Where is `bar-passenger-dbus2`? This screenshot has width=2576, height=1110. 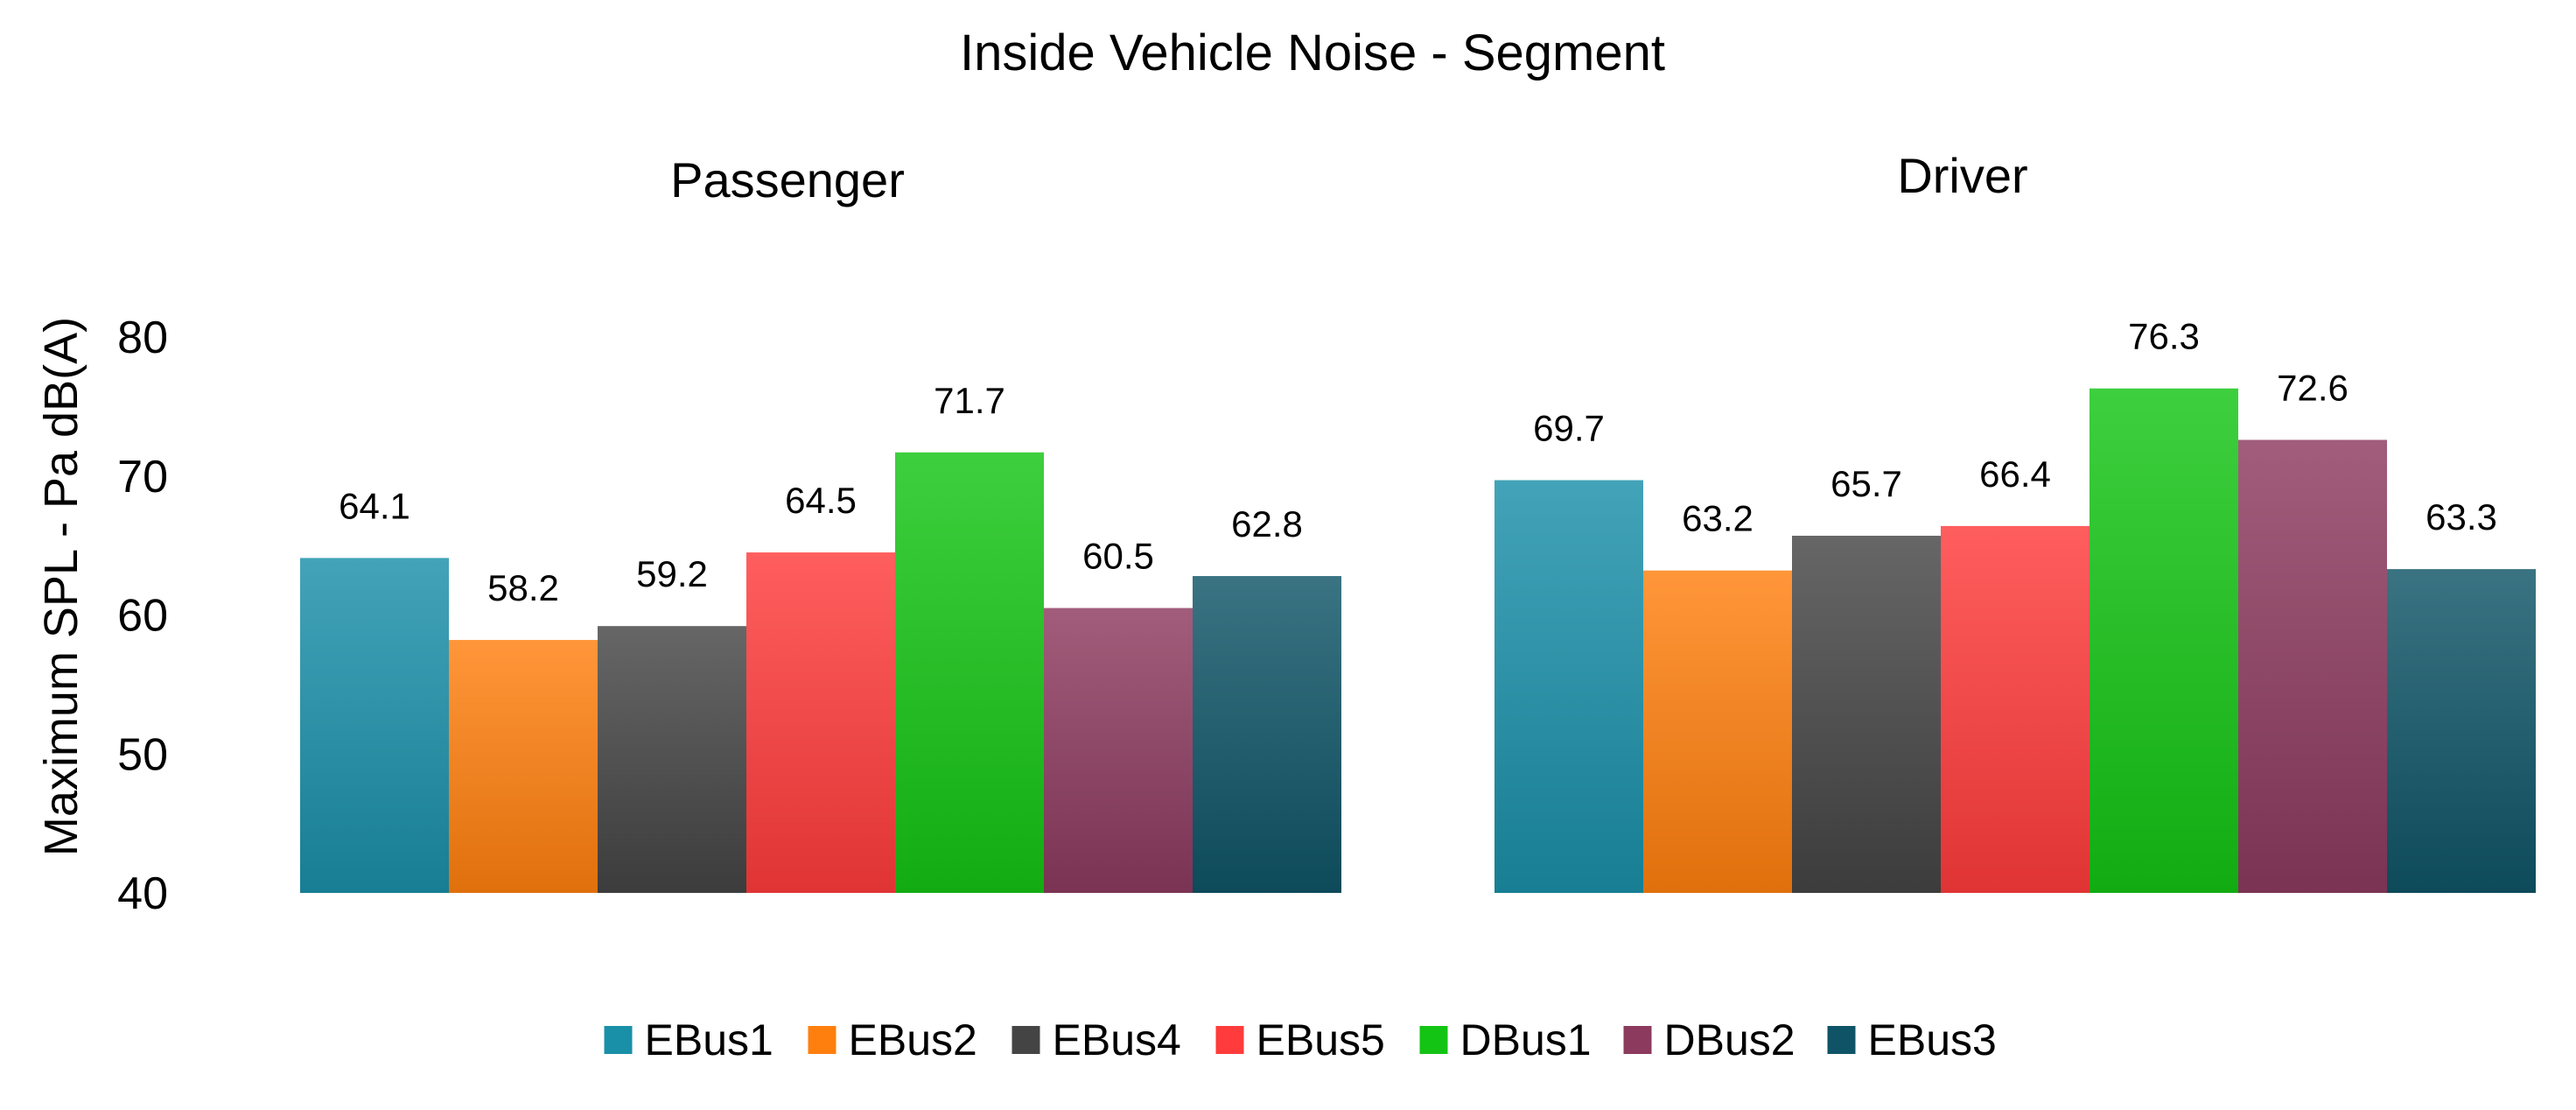 bar-passenger-dbus2 is located at coordinates (1118, 751).